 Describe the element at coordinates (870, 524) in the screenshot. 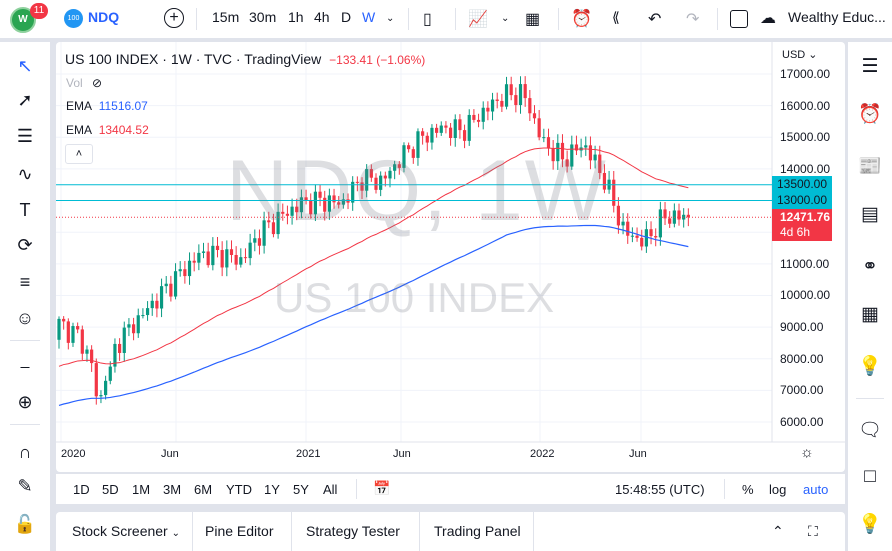

I see `help-icon: 💡` at that location.